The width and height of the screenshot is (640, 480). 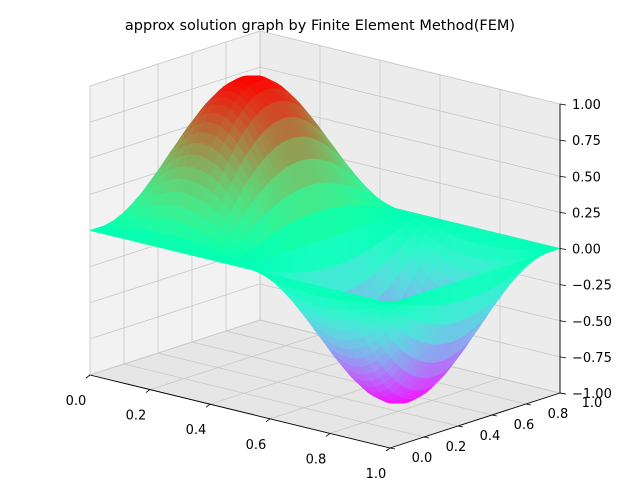 I want to click on x-tick-label: 0.4, so click(x=196, y=430).